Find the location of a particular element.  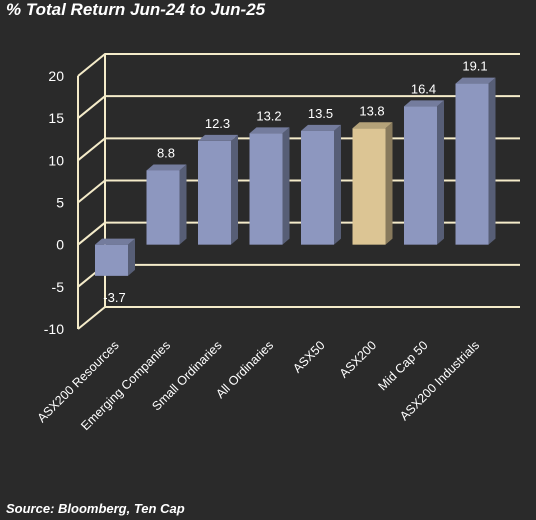

x-tick-label: Emerging Companies is located at coordinates (125, 385).